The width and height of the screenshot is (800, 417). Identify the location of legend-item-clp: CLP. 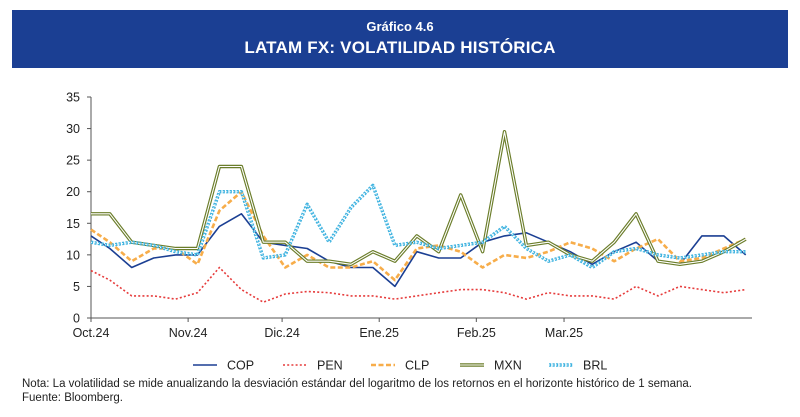
(400, 366).